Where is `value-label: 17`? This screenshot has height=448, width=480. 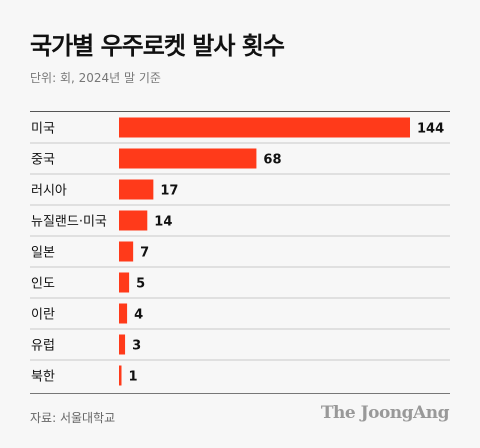 value-label: 17 is located at coordinates (169, 191).